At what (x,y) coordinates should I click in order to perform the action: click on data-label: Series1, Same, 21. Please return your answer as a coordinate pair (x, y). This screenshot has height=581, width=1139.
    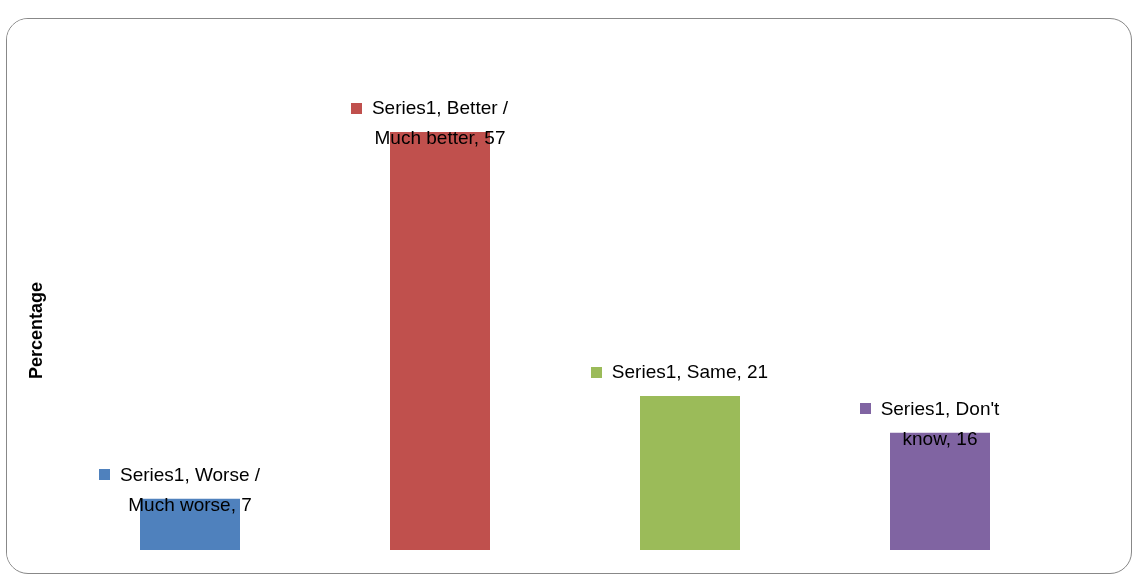
    Looking at the image, I should click on (690, 371).